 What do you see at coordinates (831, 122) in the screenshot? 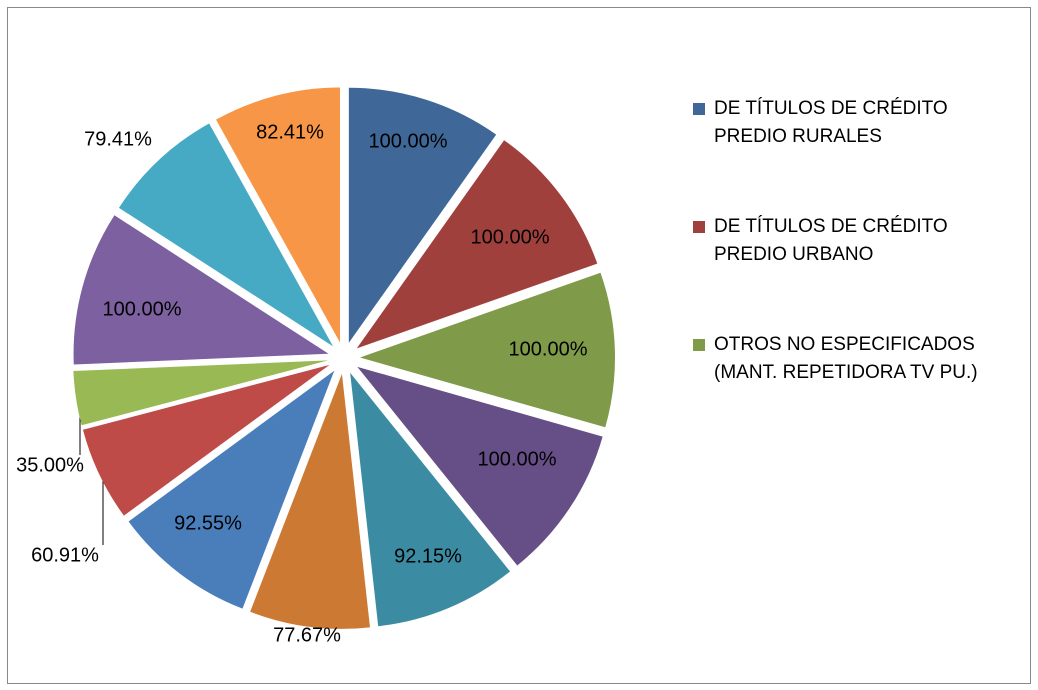
I see `legend-label: DE TÍTULOS DE CRÉDITO PREDIO RURALES` at bounding box center [831, 122].